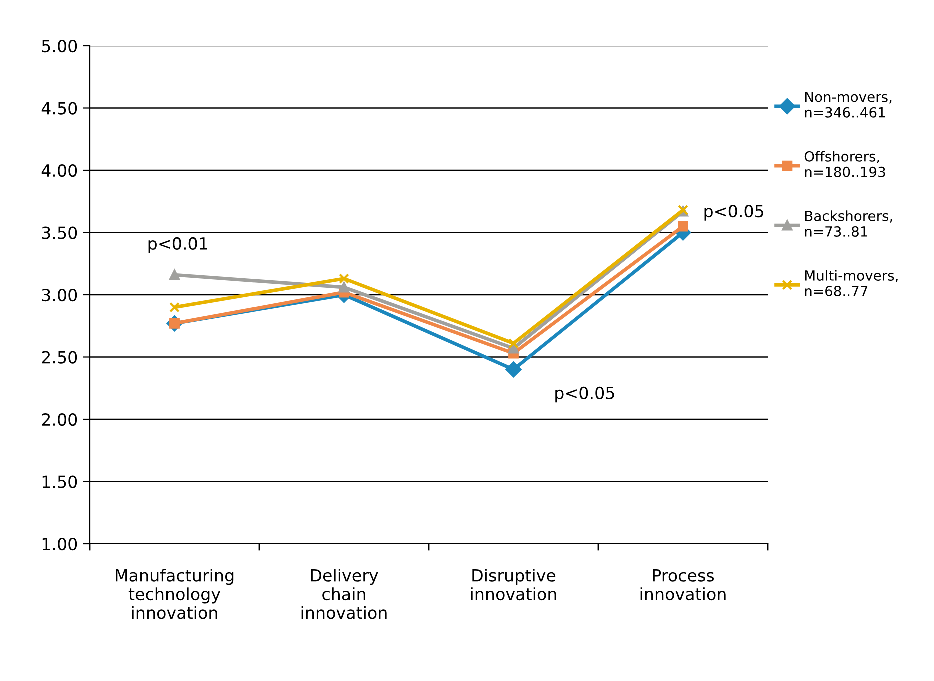 The height and width of the screenshot is (681, 934). Describe the element at coordinates (848, 105) in the screenshot. I see `legend-label: Non-movers, n=346..461` at that location.